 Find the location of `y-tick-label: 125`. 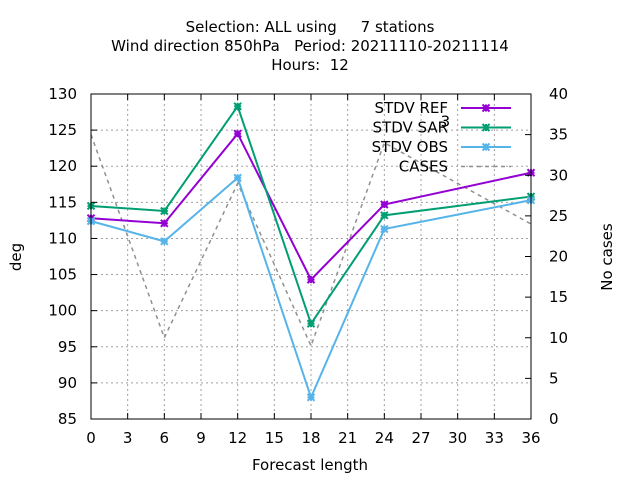

y-tick-label: 125 is located at coordinates (62, 130).